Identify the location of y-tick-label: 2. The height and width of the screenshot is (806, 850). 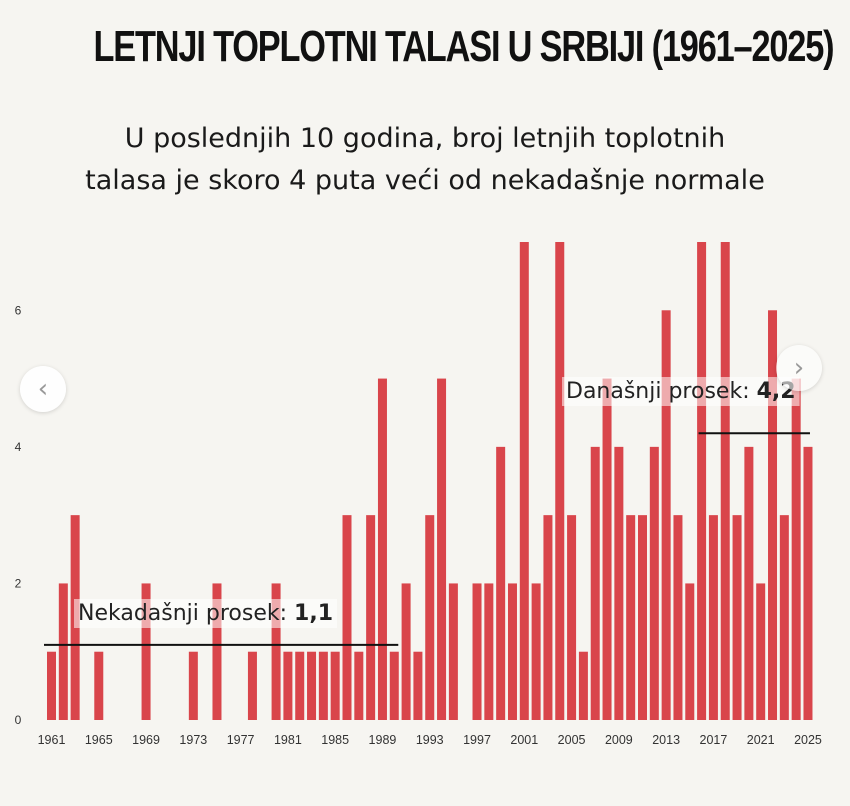
(18, 583).